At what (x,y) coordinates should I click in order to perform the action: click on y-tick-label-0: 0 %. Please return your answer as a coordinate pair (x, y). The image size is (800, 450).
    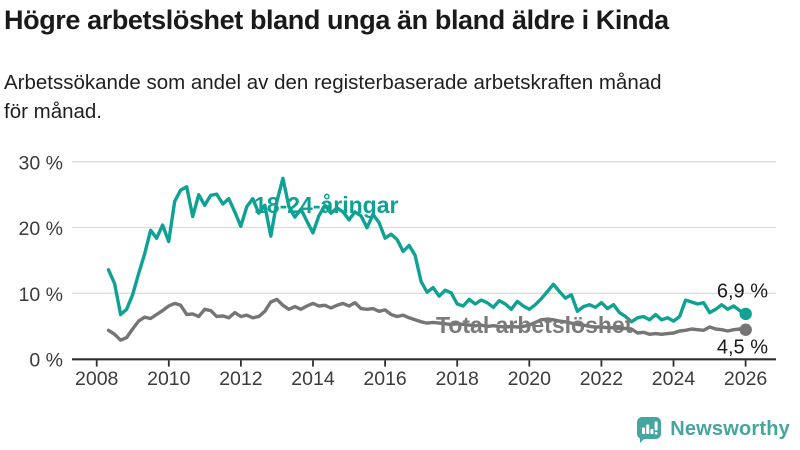
    Looking at the image, I should click on (46, 360).